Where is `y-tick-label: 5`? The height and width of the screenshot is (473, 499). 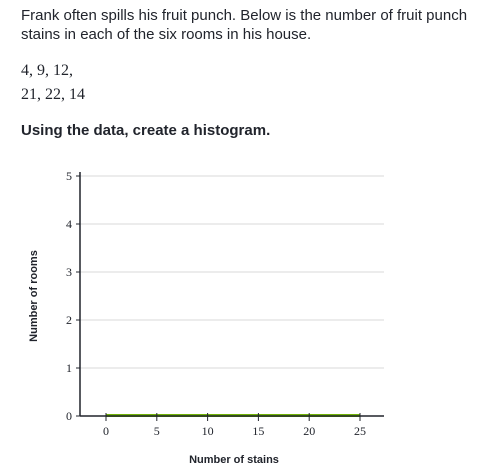
y-tick-label: 5 is located at coordinates (69, 176).